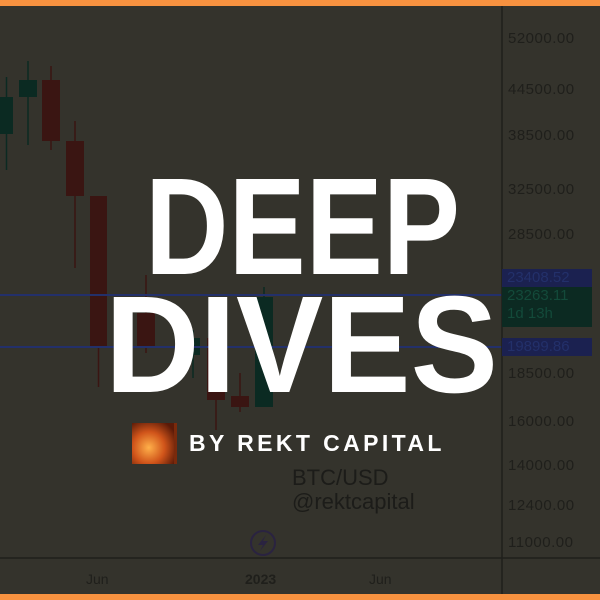  What do you see at coordinates (538, 295) in the screenshot?
I see `current-price: 23263.11` at bounding box center [538, 295].